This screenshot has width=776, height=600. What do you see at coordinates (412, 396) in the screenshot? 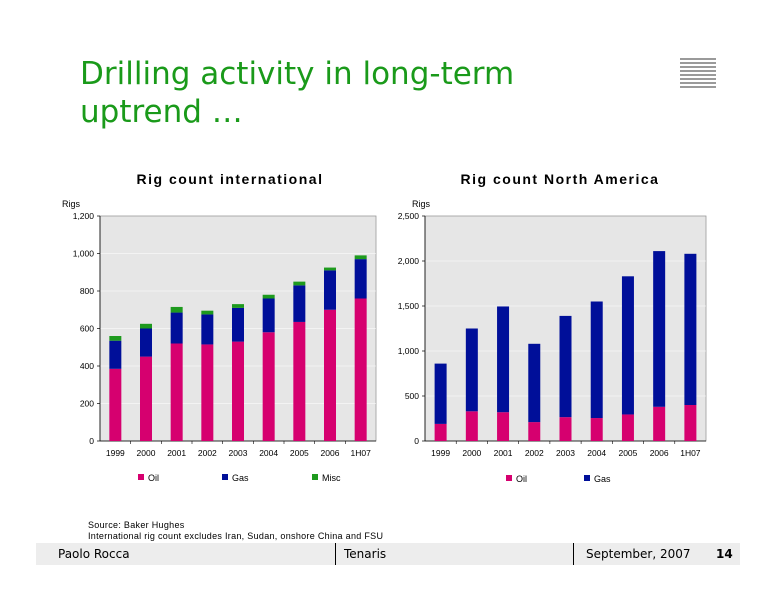
I see `y-tick-label: 500` at bounding box center [412, 396].